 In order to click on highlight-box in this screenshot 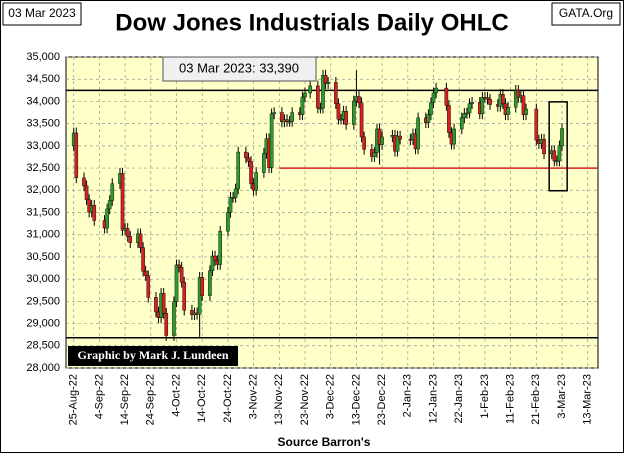, I will do `click(558, 146)`.